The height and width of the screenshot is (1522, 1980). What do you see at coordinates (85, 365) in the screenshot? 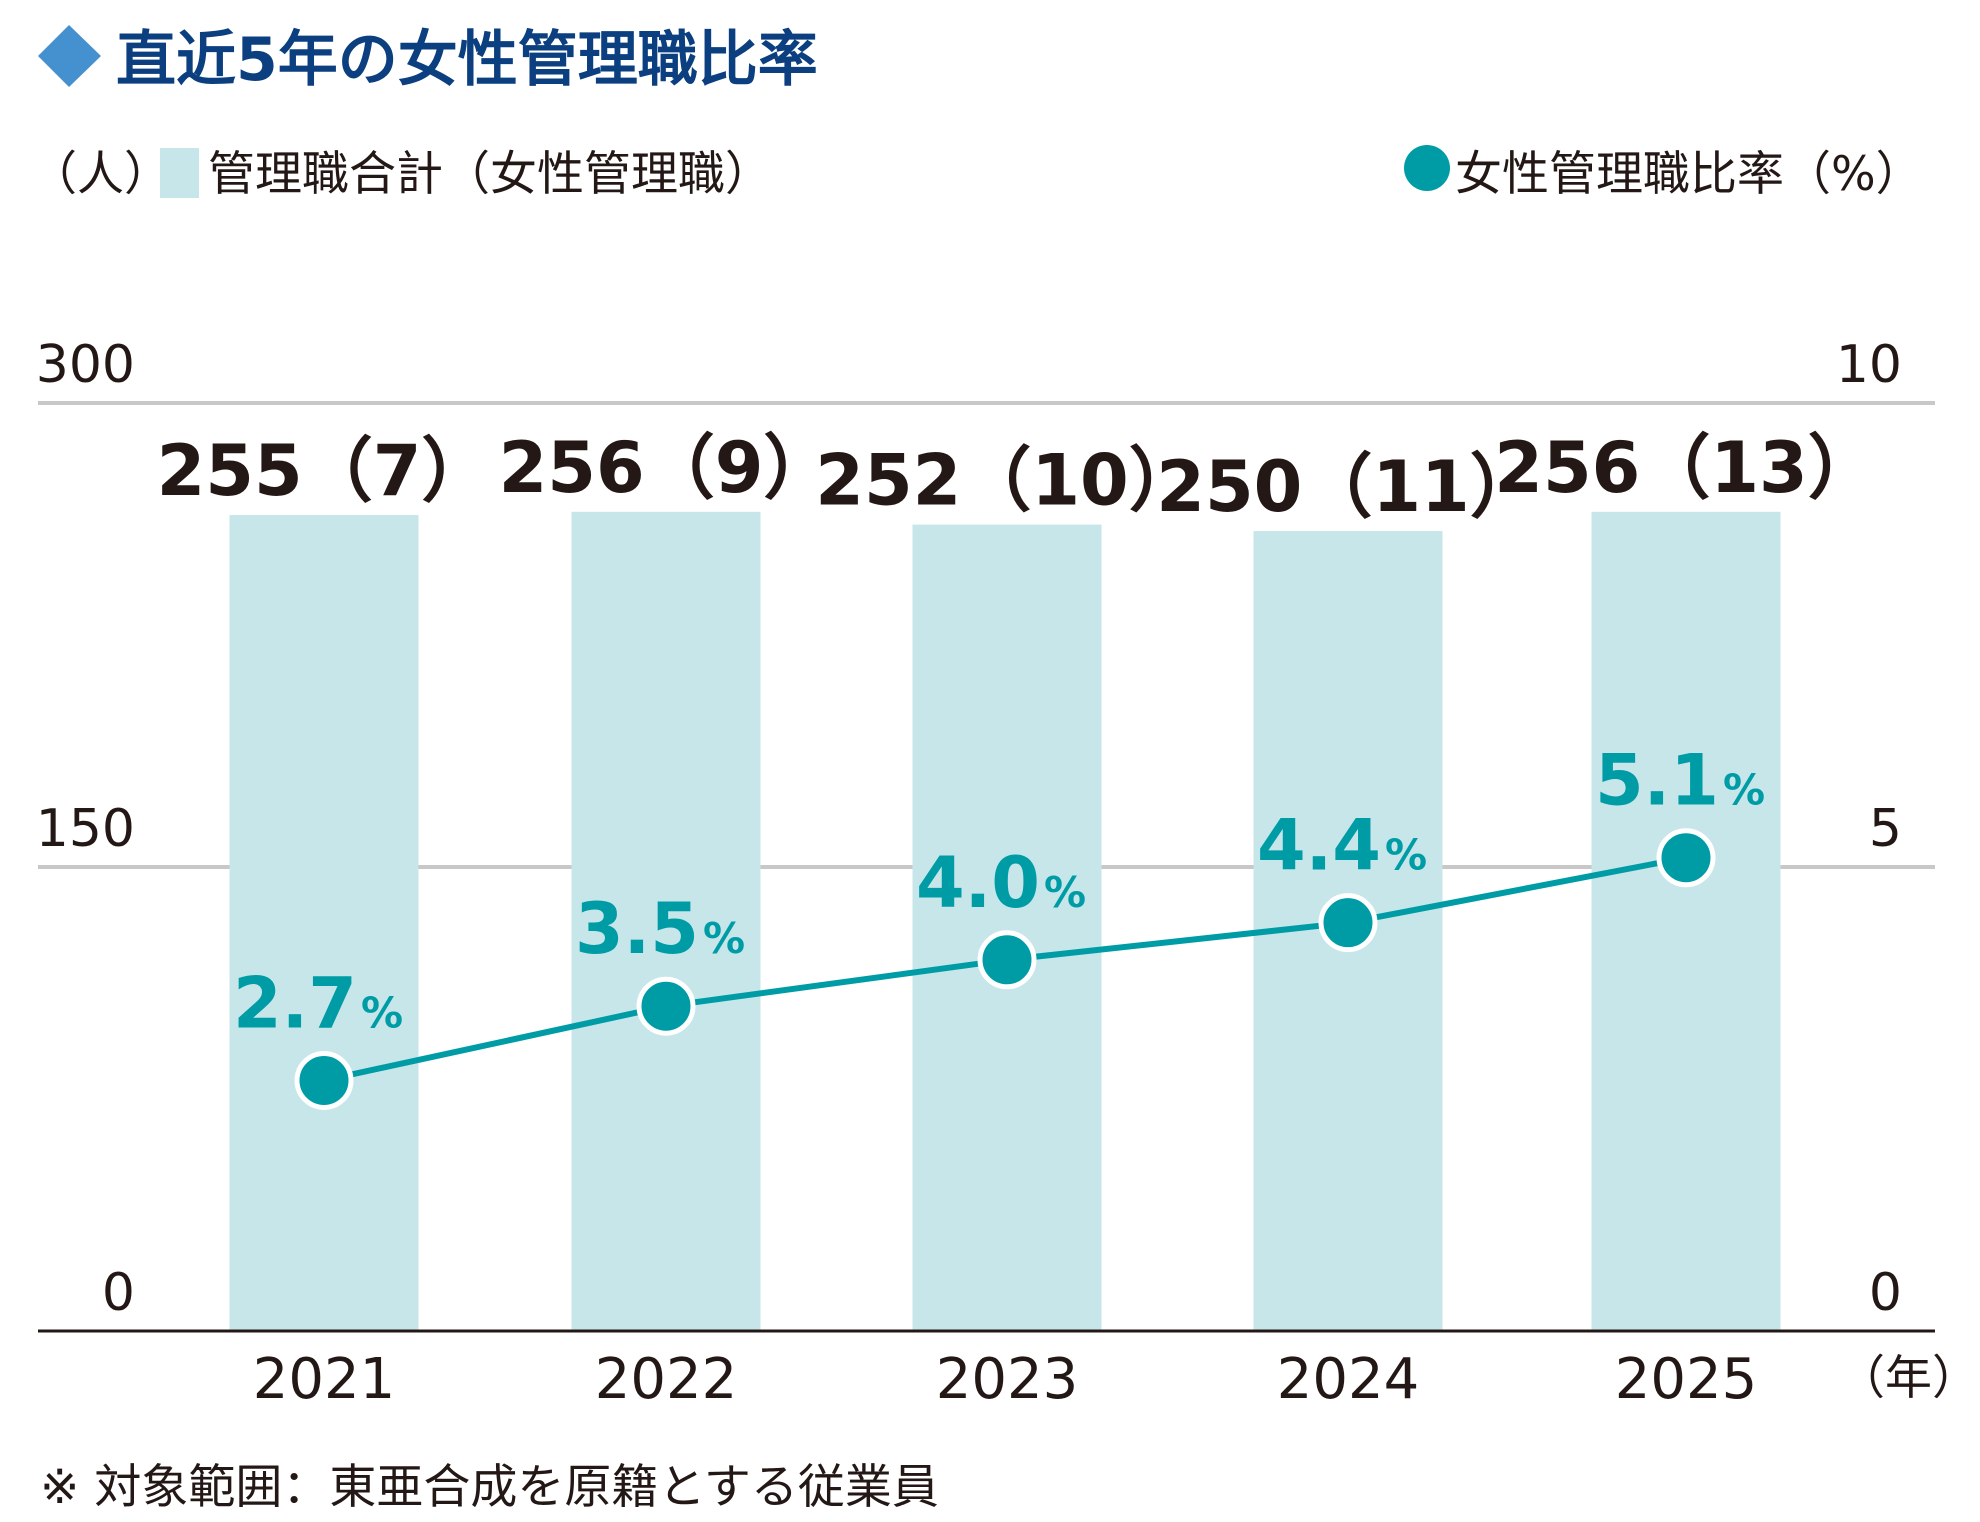
I see `left-axis-tick-label: 300` at bounding box center [85, 365].